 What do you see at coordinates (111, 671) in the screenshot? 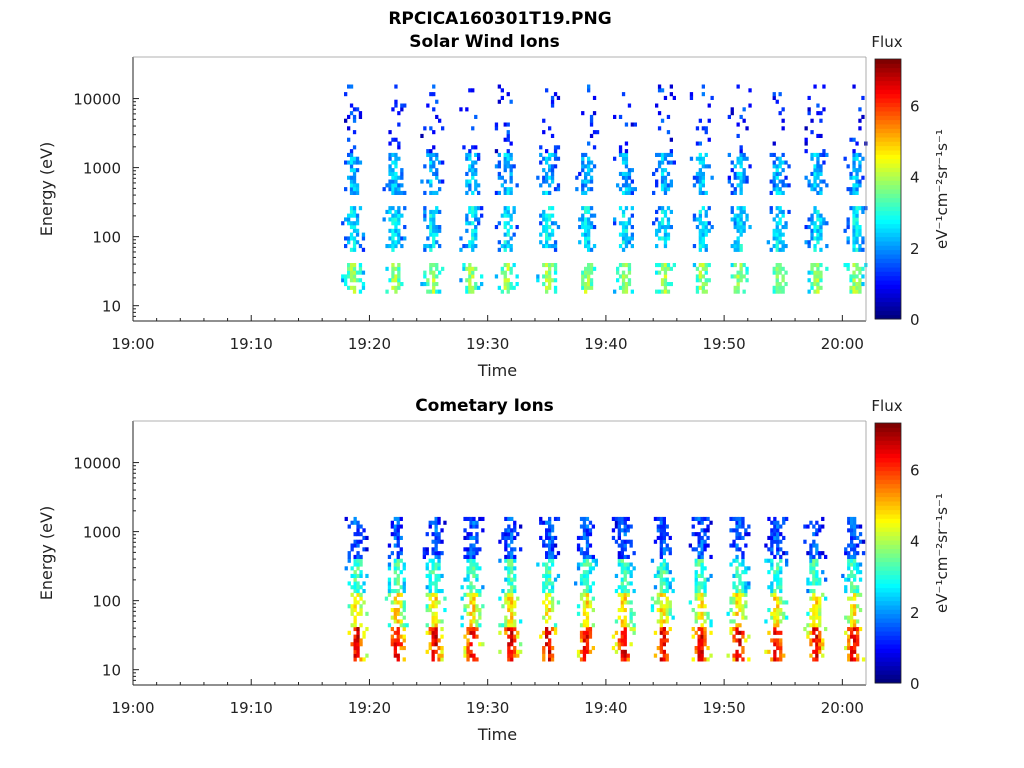
I see `y-tick-label: 10` at bounding box center [111, 671].